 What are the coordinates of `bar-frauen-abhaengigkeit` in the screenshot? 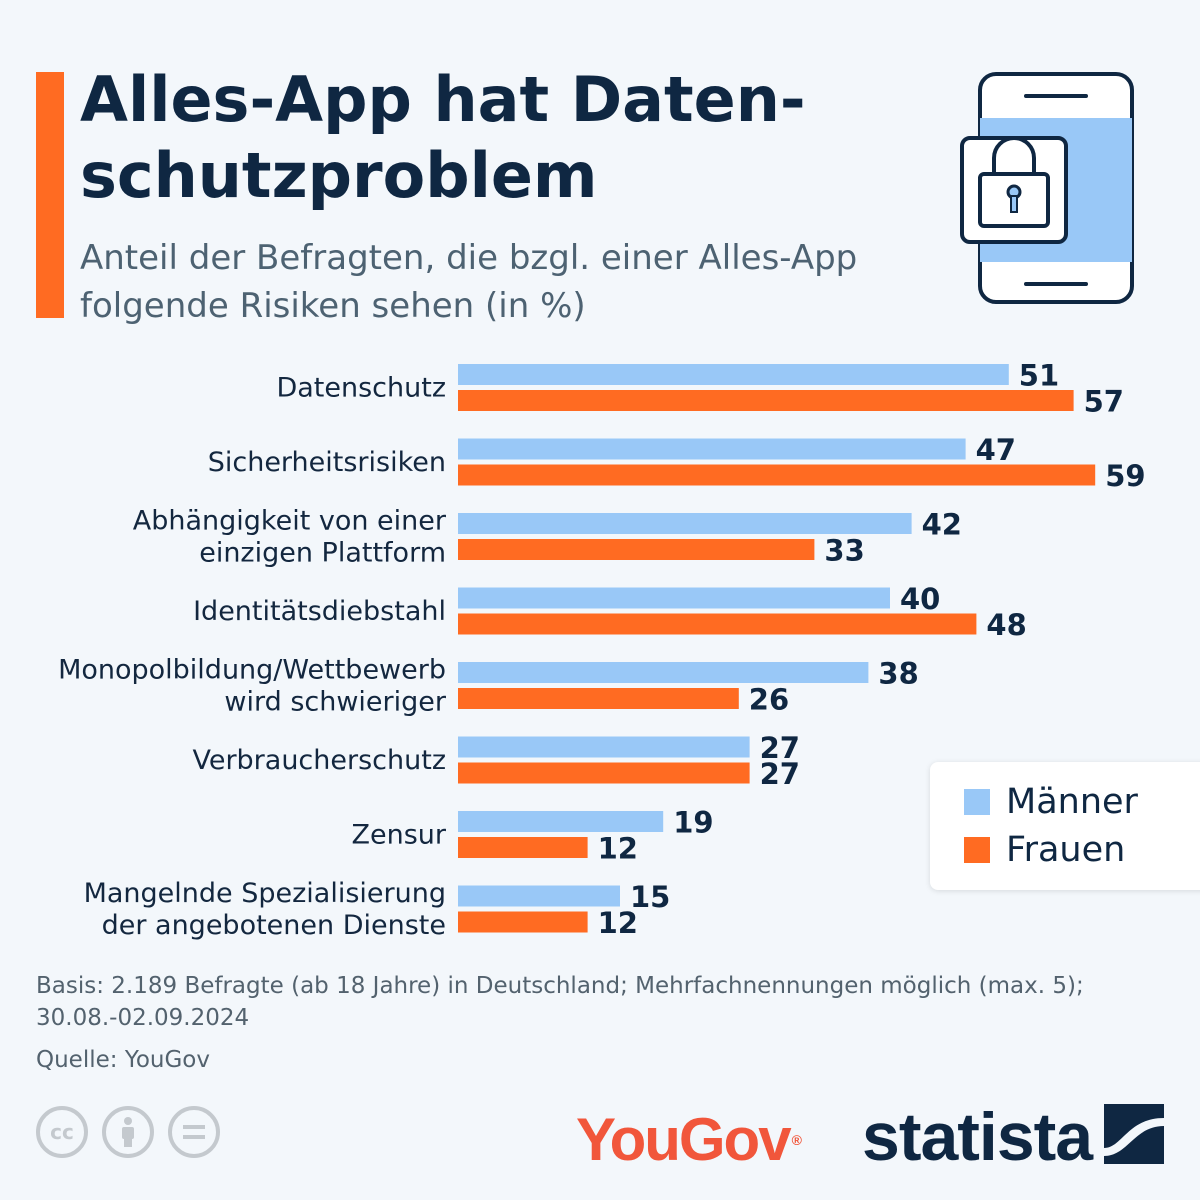 It's located at (636, 549).